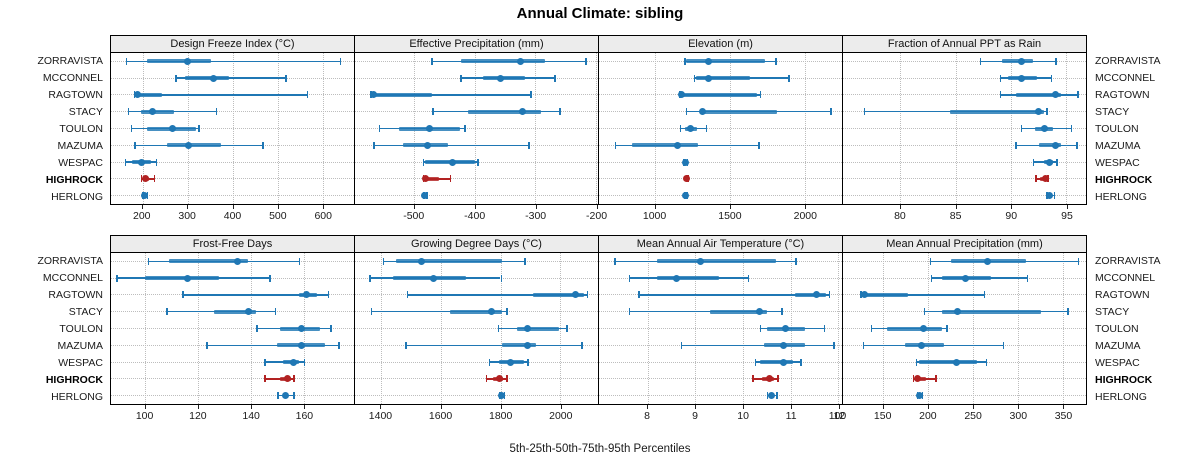 This screenshot has height=475, width=1200. What do you see at coordinates (475, 216) in the screenshot?
I see `tick-label: -400` at bounding box center [475, 216].